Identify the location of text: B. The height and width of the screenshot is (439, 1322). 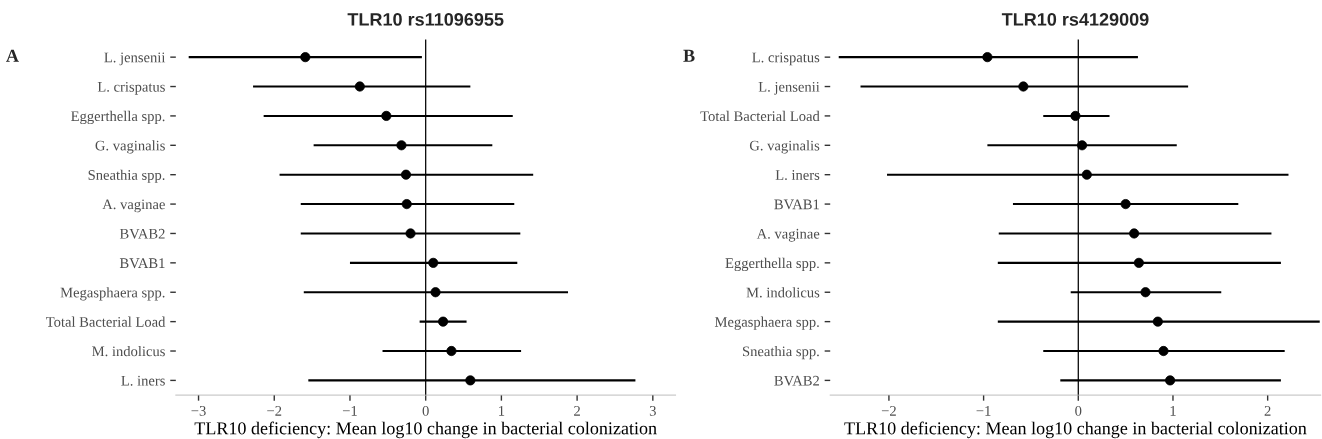
(689, 55).